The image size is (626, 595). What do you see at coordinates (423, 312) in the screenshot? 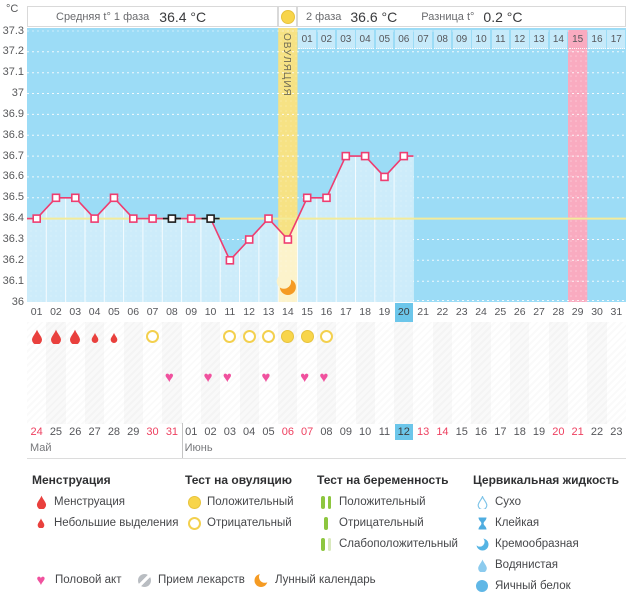
I see `cycle-day-cell: 21` at bounding box center [423, 312].